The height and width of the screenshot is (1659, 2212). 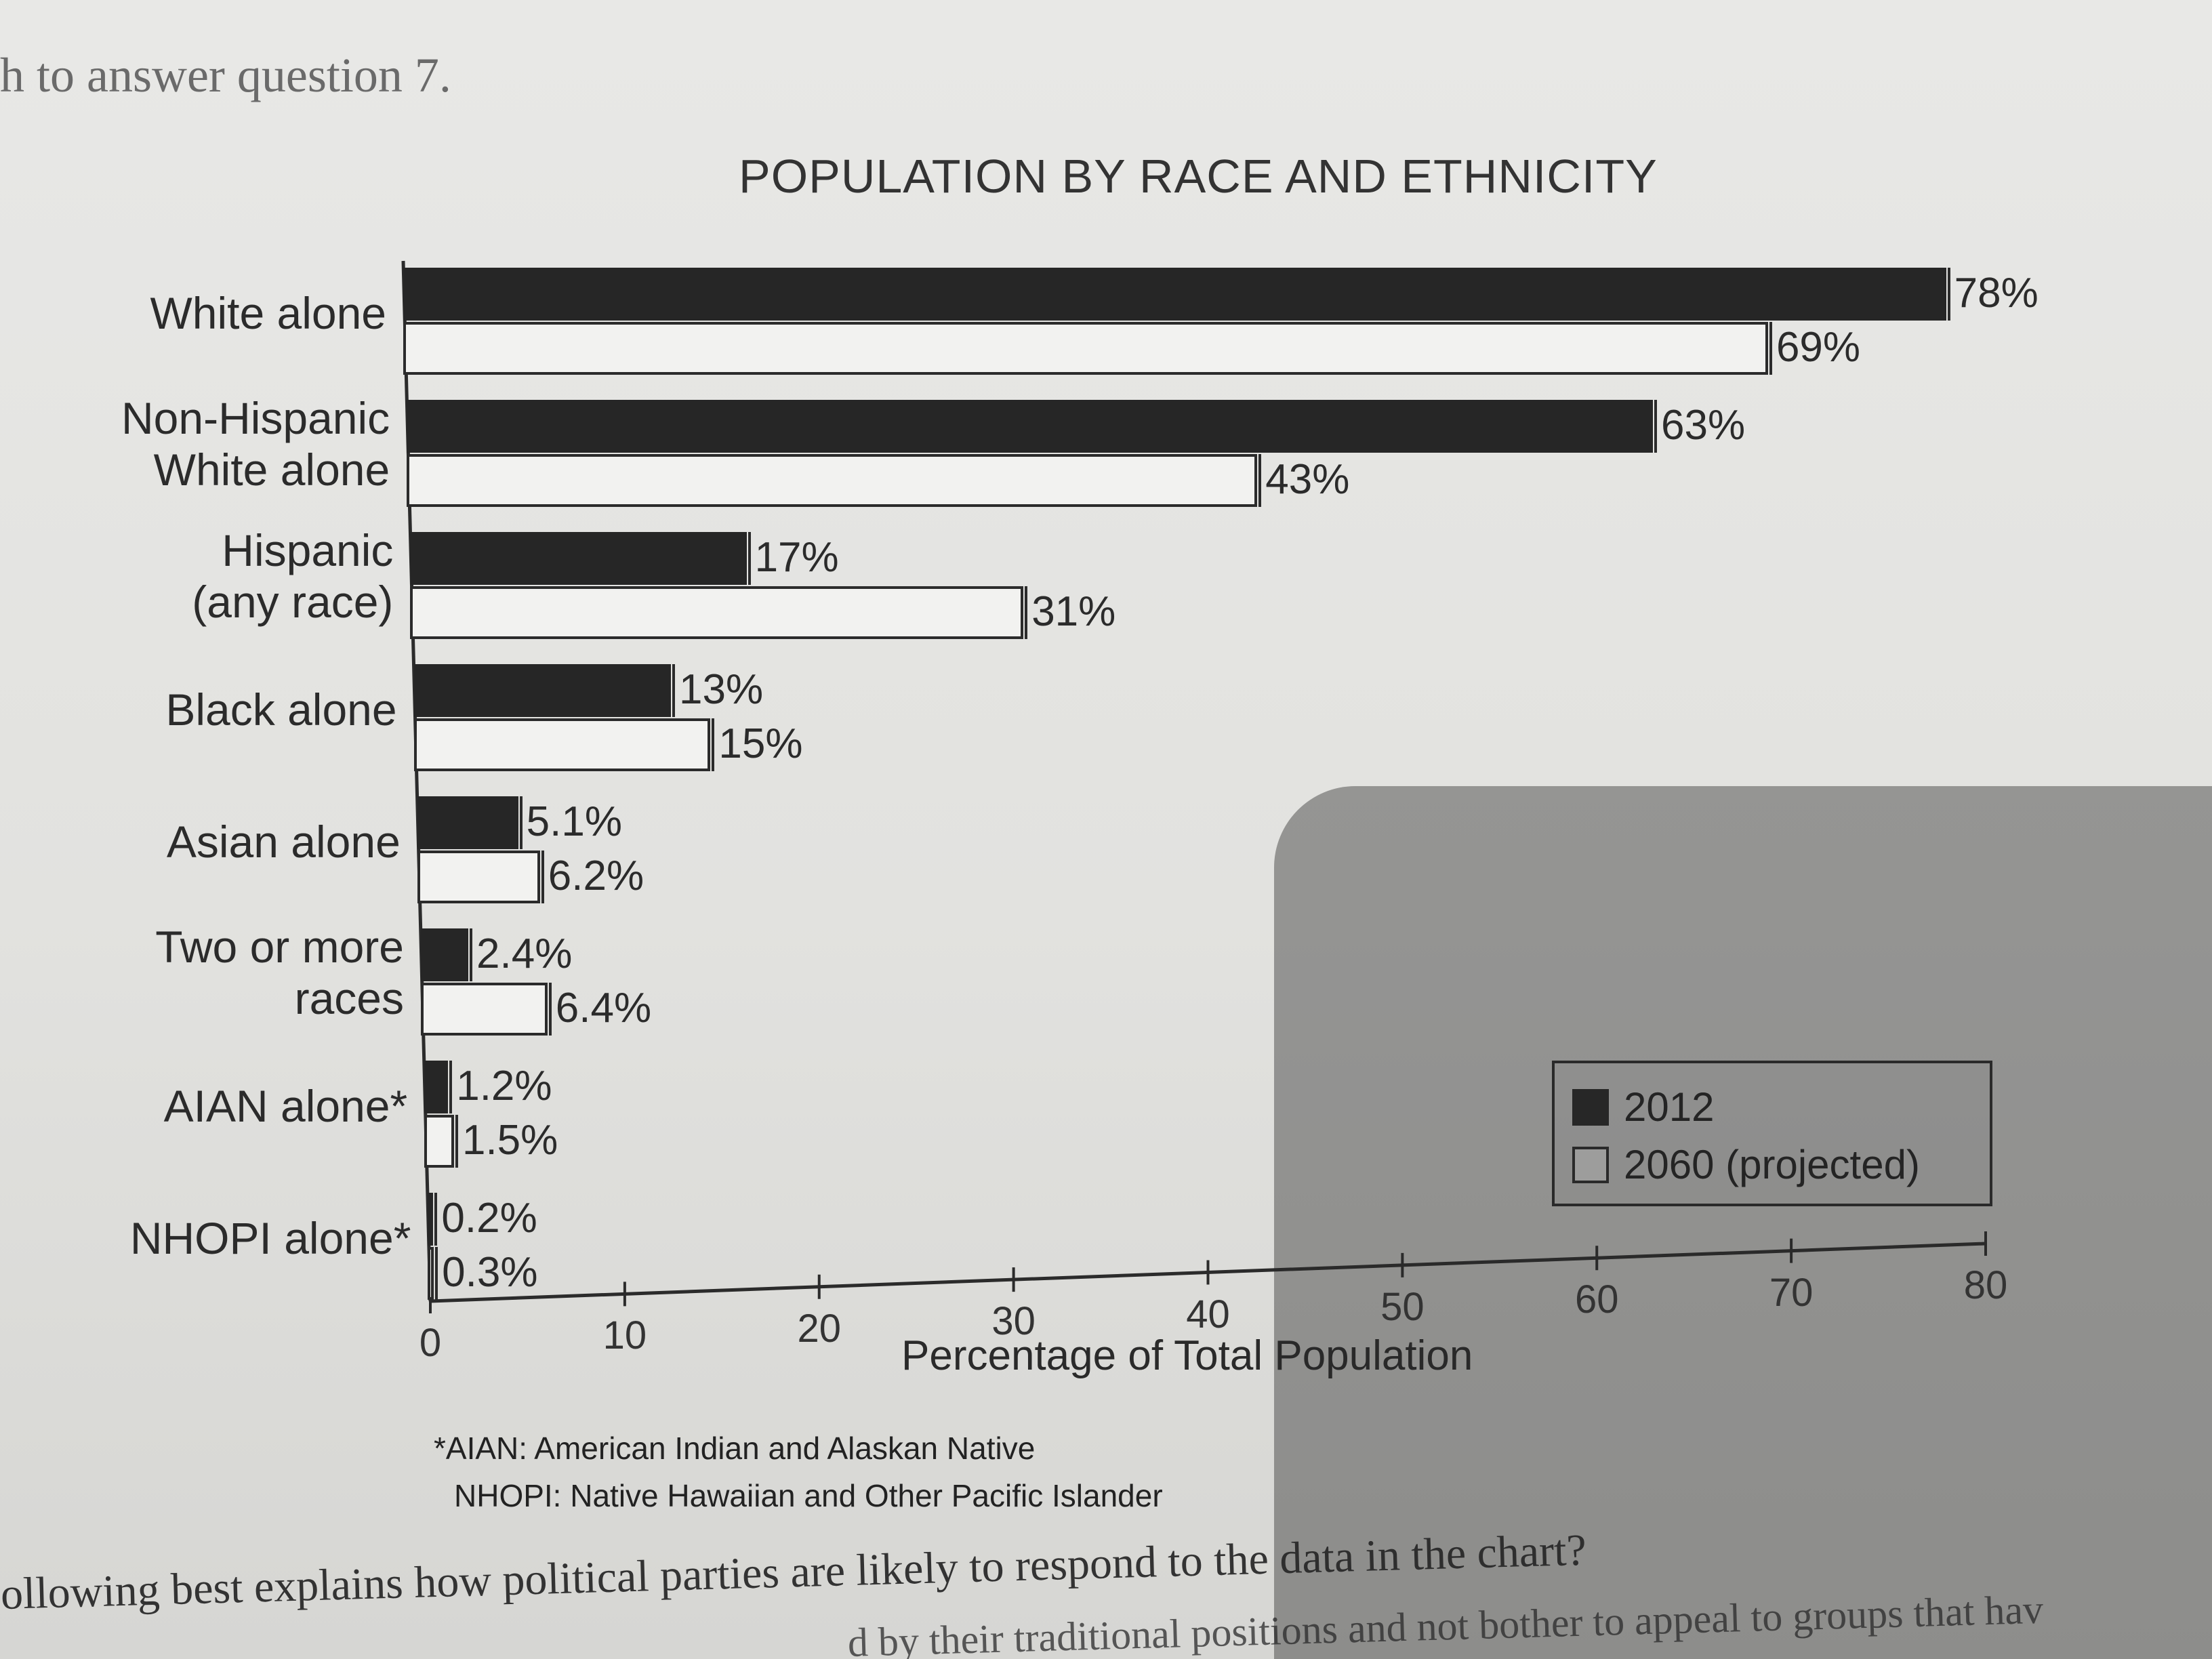 I want to click on category-label: Two or more races, so click(x=279, y=972).